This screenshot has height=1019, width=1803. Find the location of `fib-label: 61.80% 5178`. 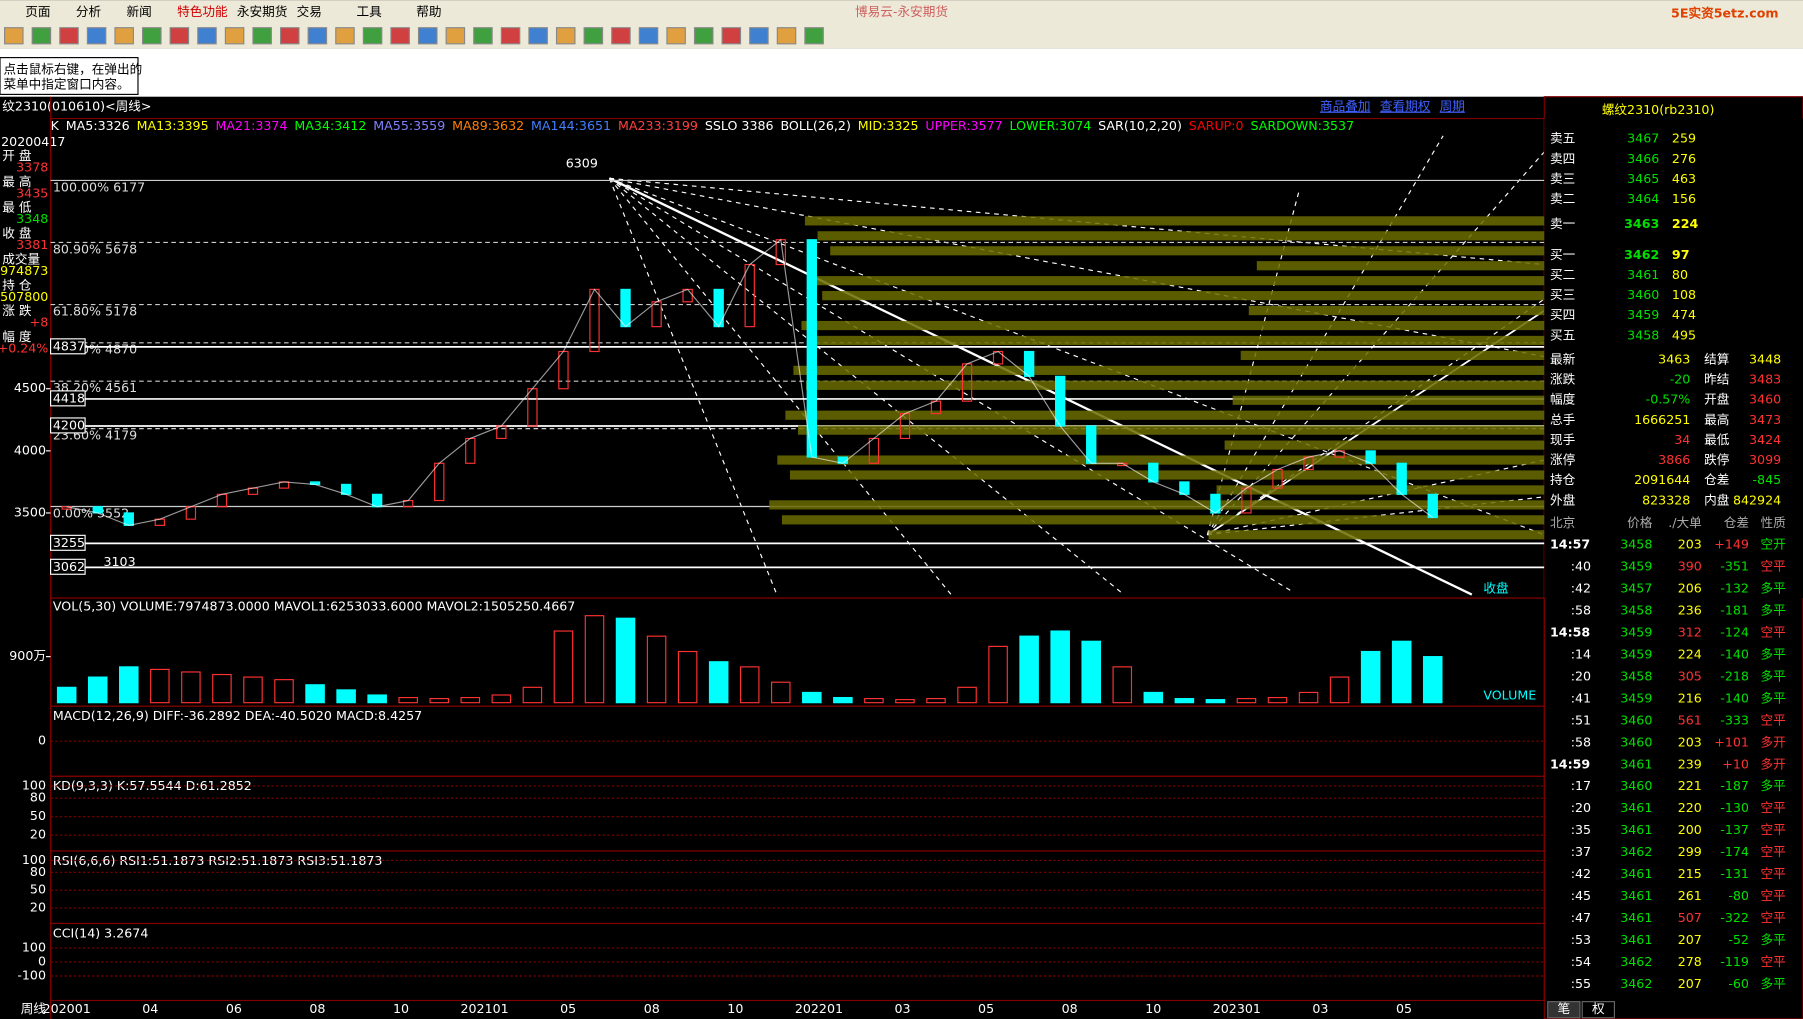

fib-label: 61.80% 5178 is located at coordinates (95, 310).